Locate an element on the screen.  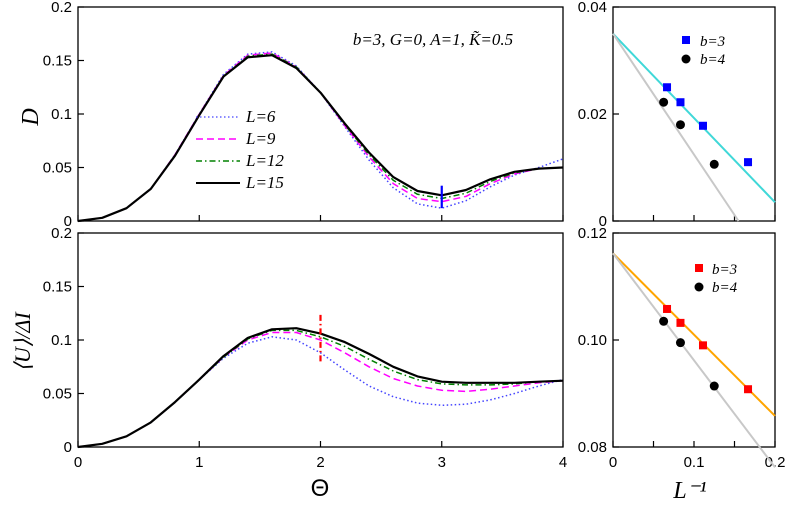
legend-label-l12: L=12 is located at coordinates (264, 160).